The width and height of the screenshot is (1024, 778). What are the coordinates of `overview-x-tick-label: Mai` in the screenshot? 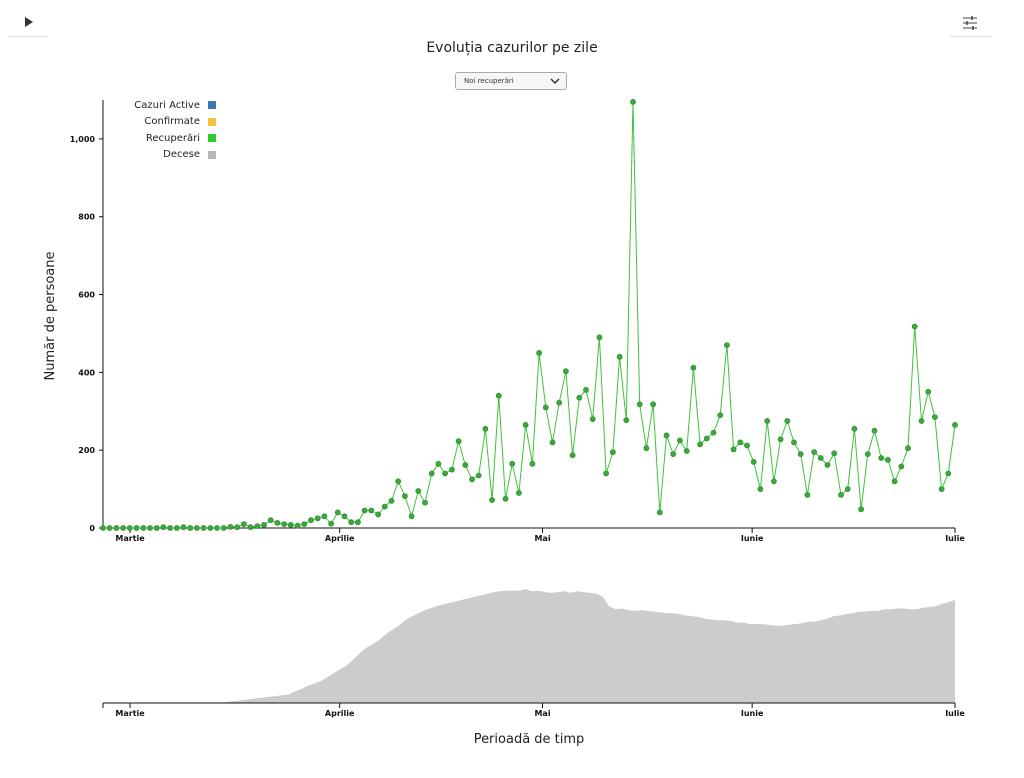 It's located at (542, 713).